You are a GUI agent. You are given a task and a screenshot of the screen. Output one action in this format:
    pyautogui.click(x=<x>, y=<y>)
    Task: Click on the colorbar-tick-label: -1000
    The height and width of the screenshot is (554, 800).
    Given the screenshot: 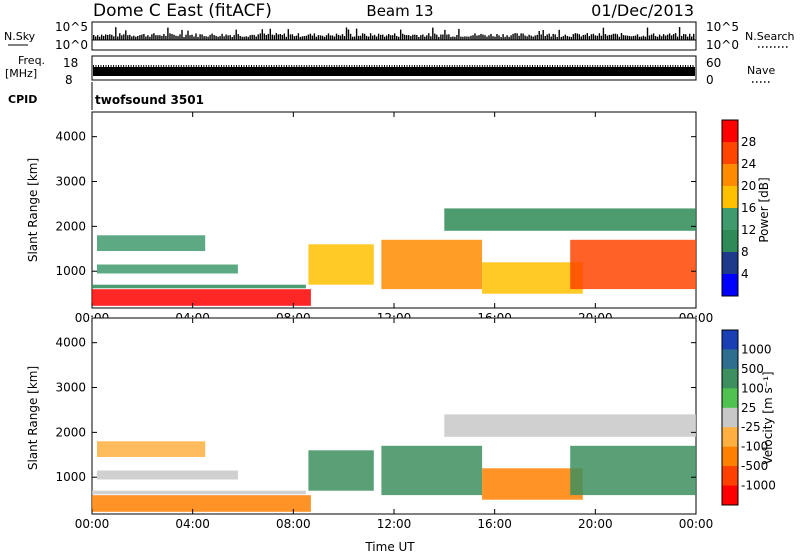 What is the action you would take?
    pyautogui.click(x=758, y=486)
    